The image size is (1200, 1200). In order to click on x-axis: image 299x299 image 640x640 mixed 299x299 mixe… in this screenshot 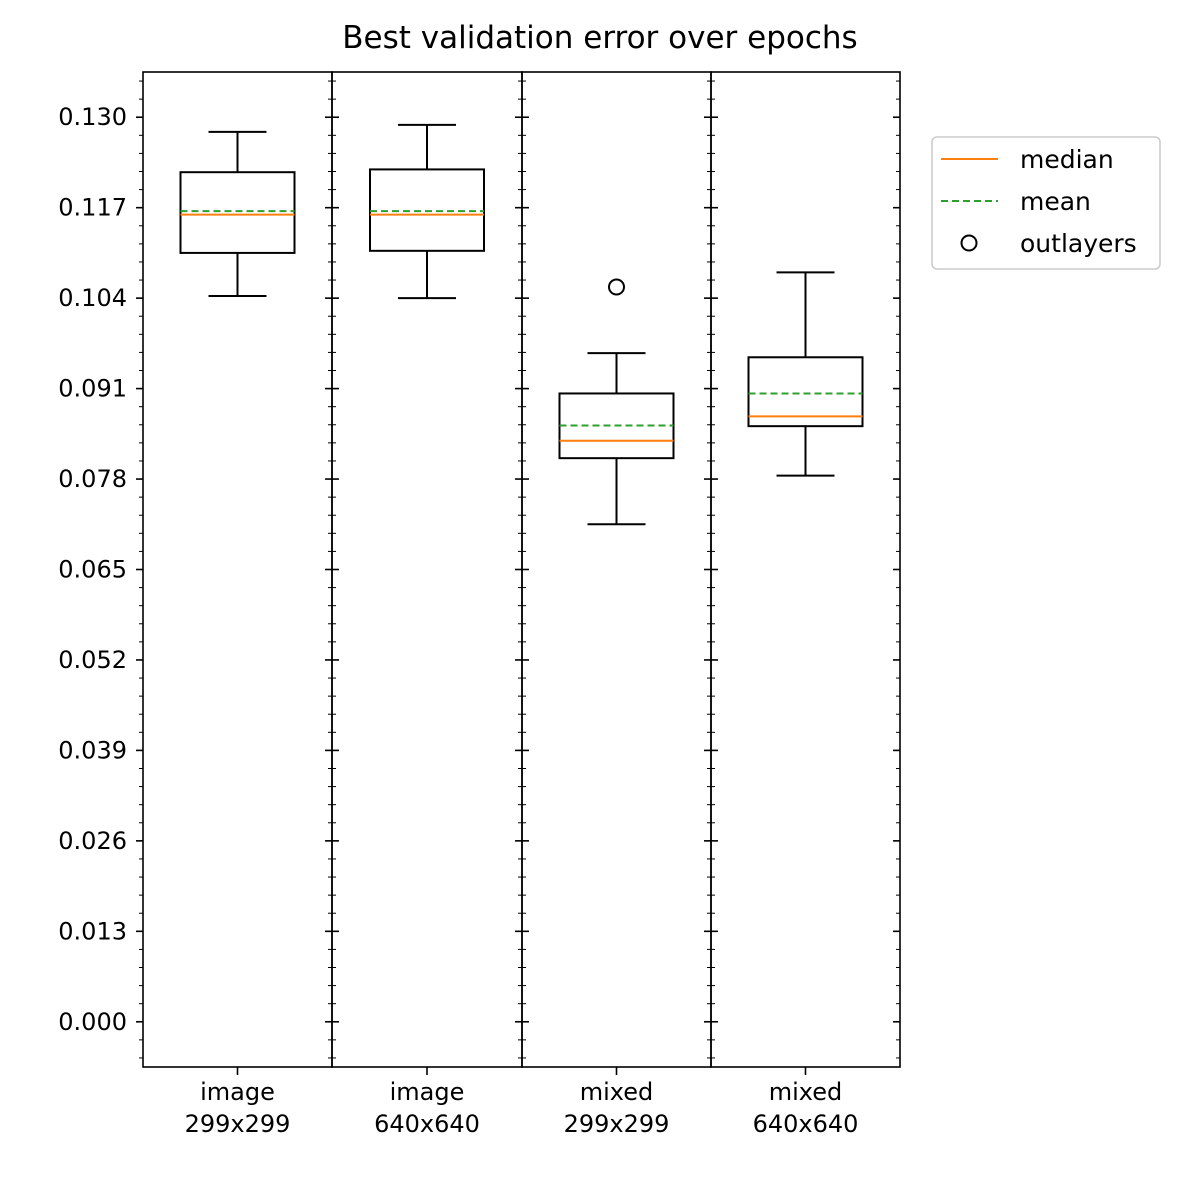, I will do `click(522, 1102)`.